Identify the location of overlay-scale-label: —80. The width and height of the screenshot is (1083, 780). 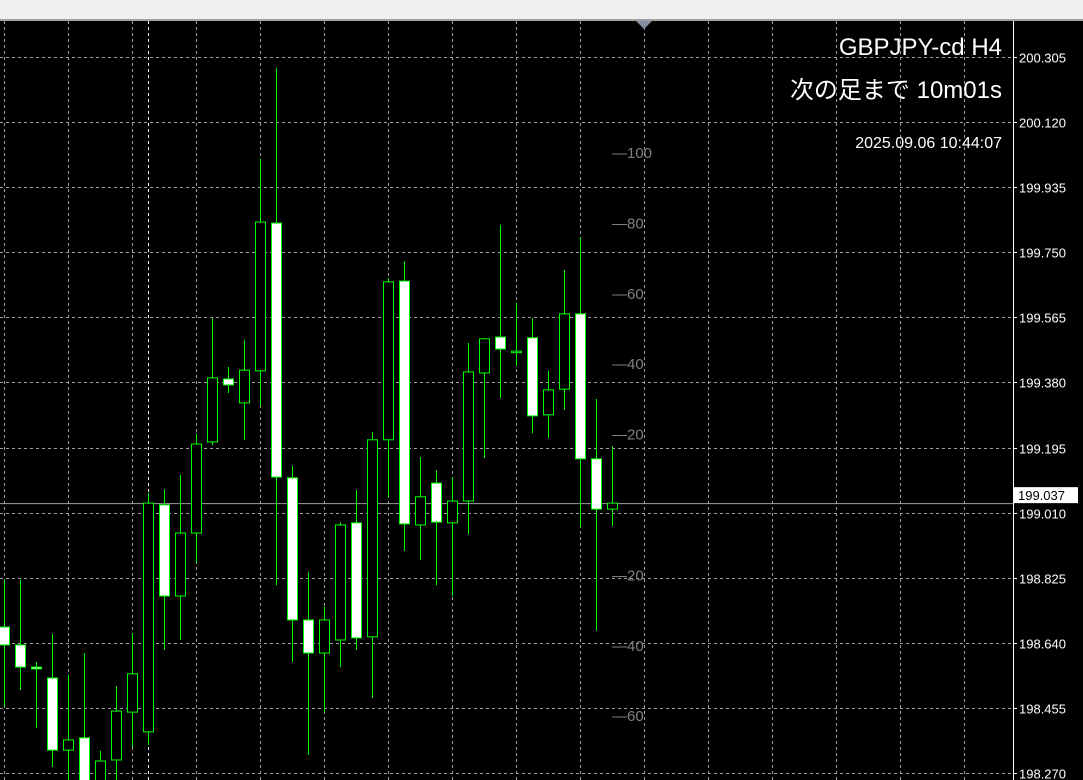
(628, 223).